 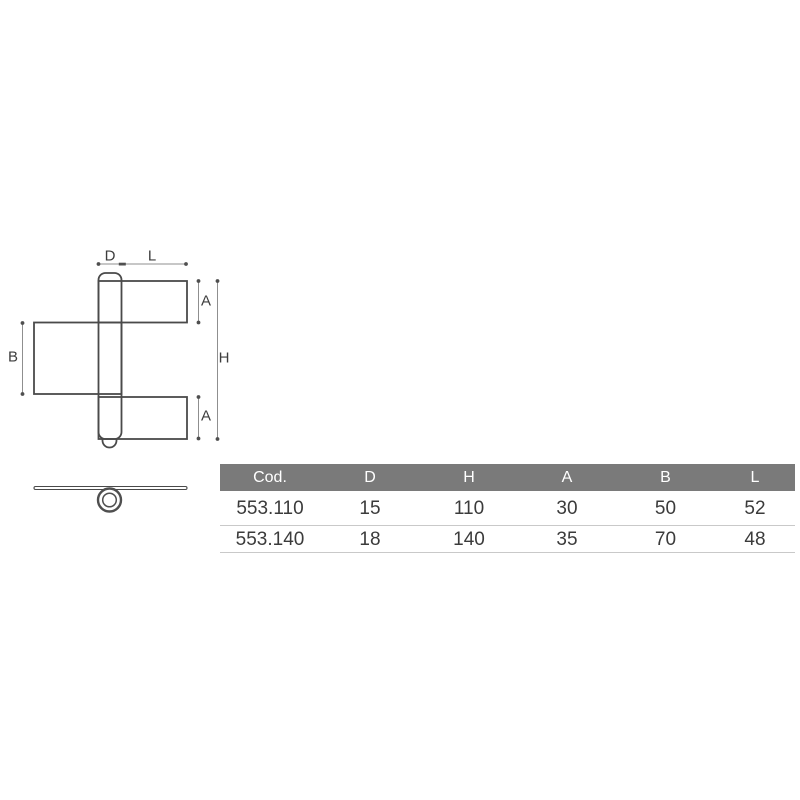 What do you see at coordinates (78, 358) in the screenshot?
I see `leaf-left` at bounding box center [78, 358].